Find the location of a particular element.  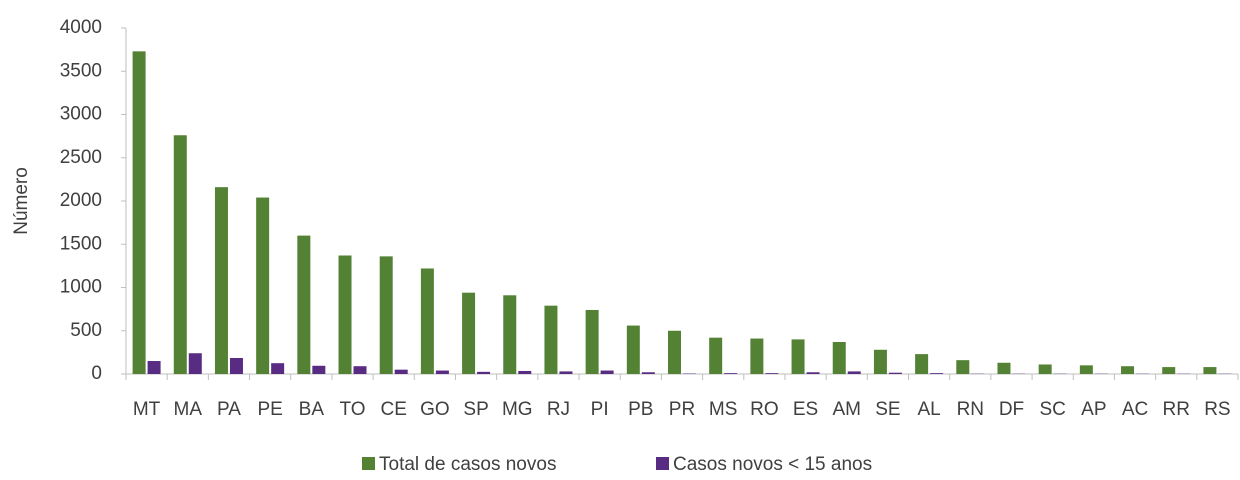

x-tick-label: RR is located at coordinates (1175, 409).